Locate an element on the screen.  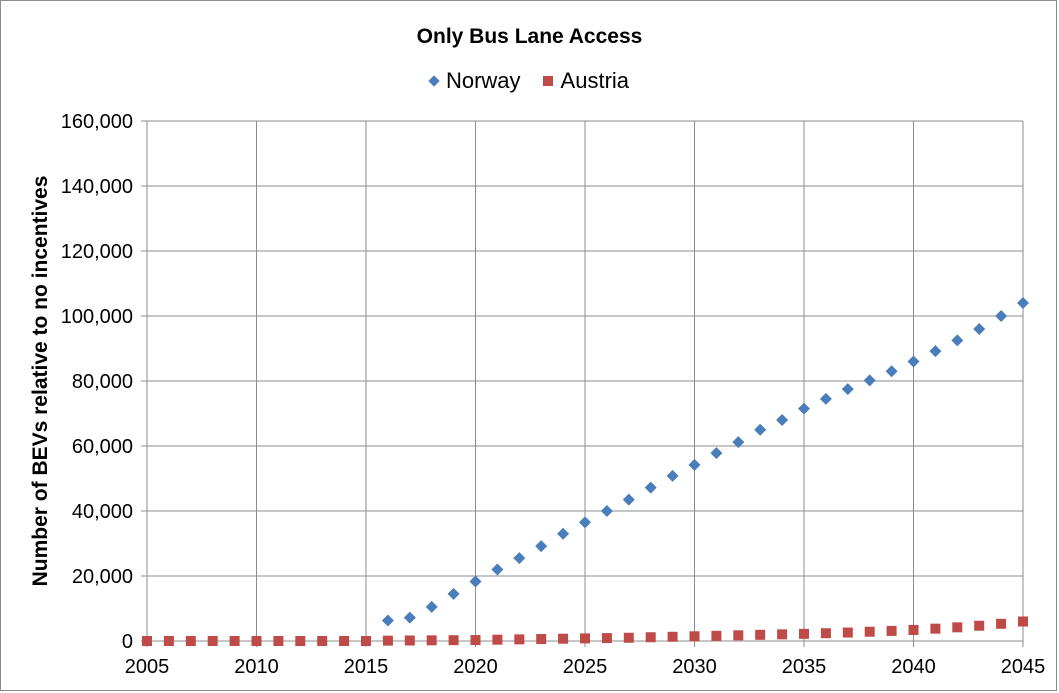
x-tick-label: 2035 is located at coordinates (804, 667).